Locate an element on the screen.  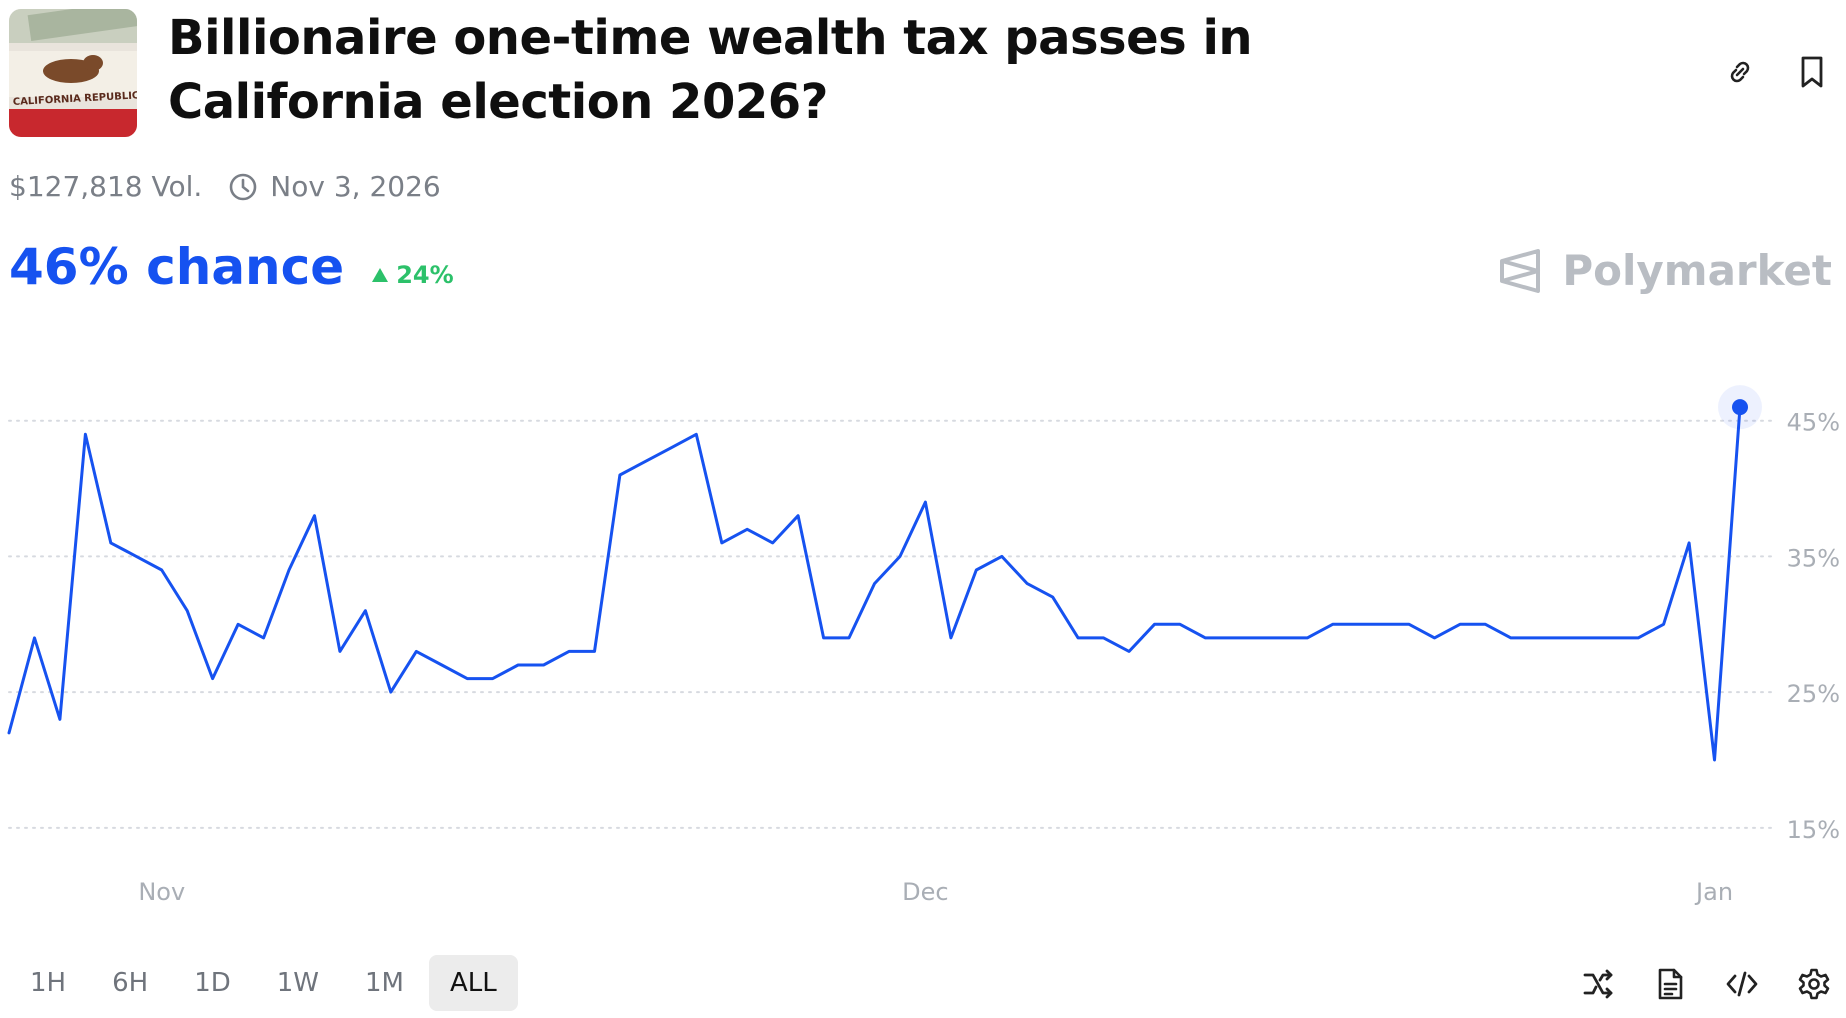
polymarket-logo: Polymarket is located at coordinates (1665, 270).